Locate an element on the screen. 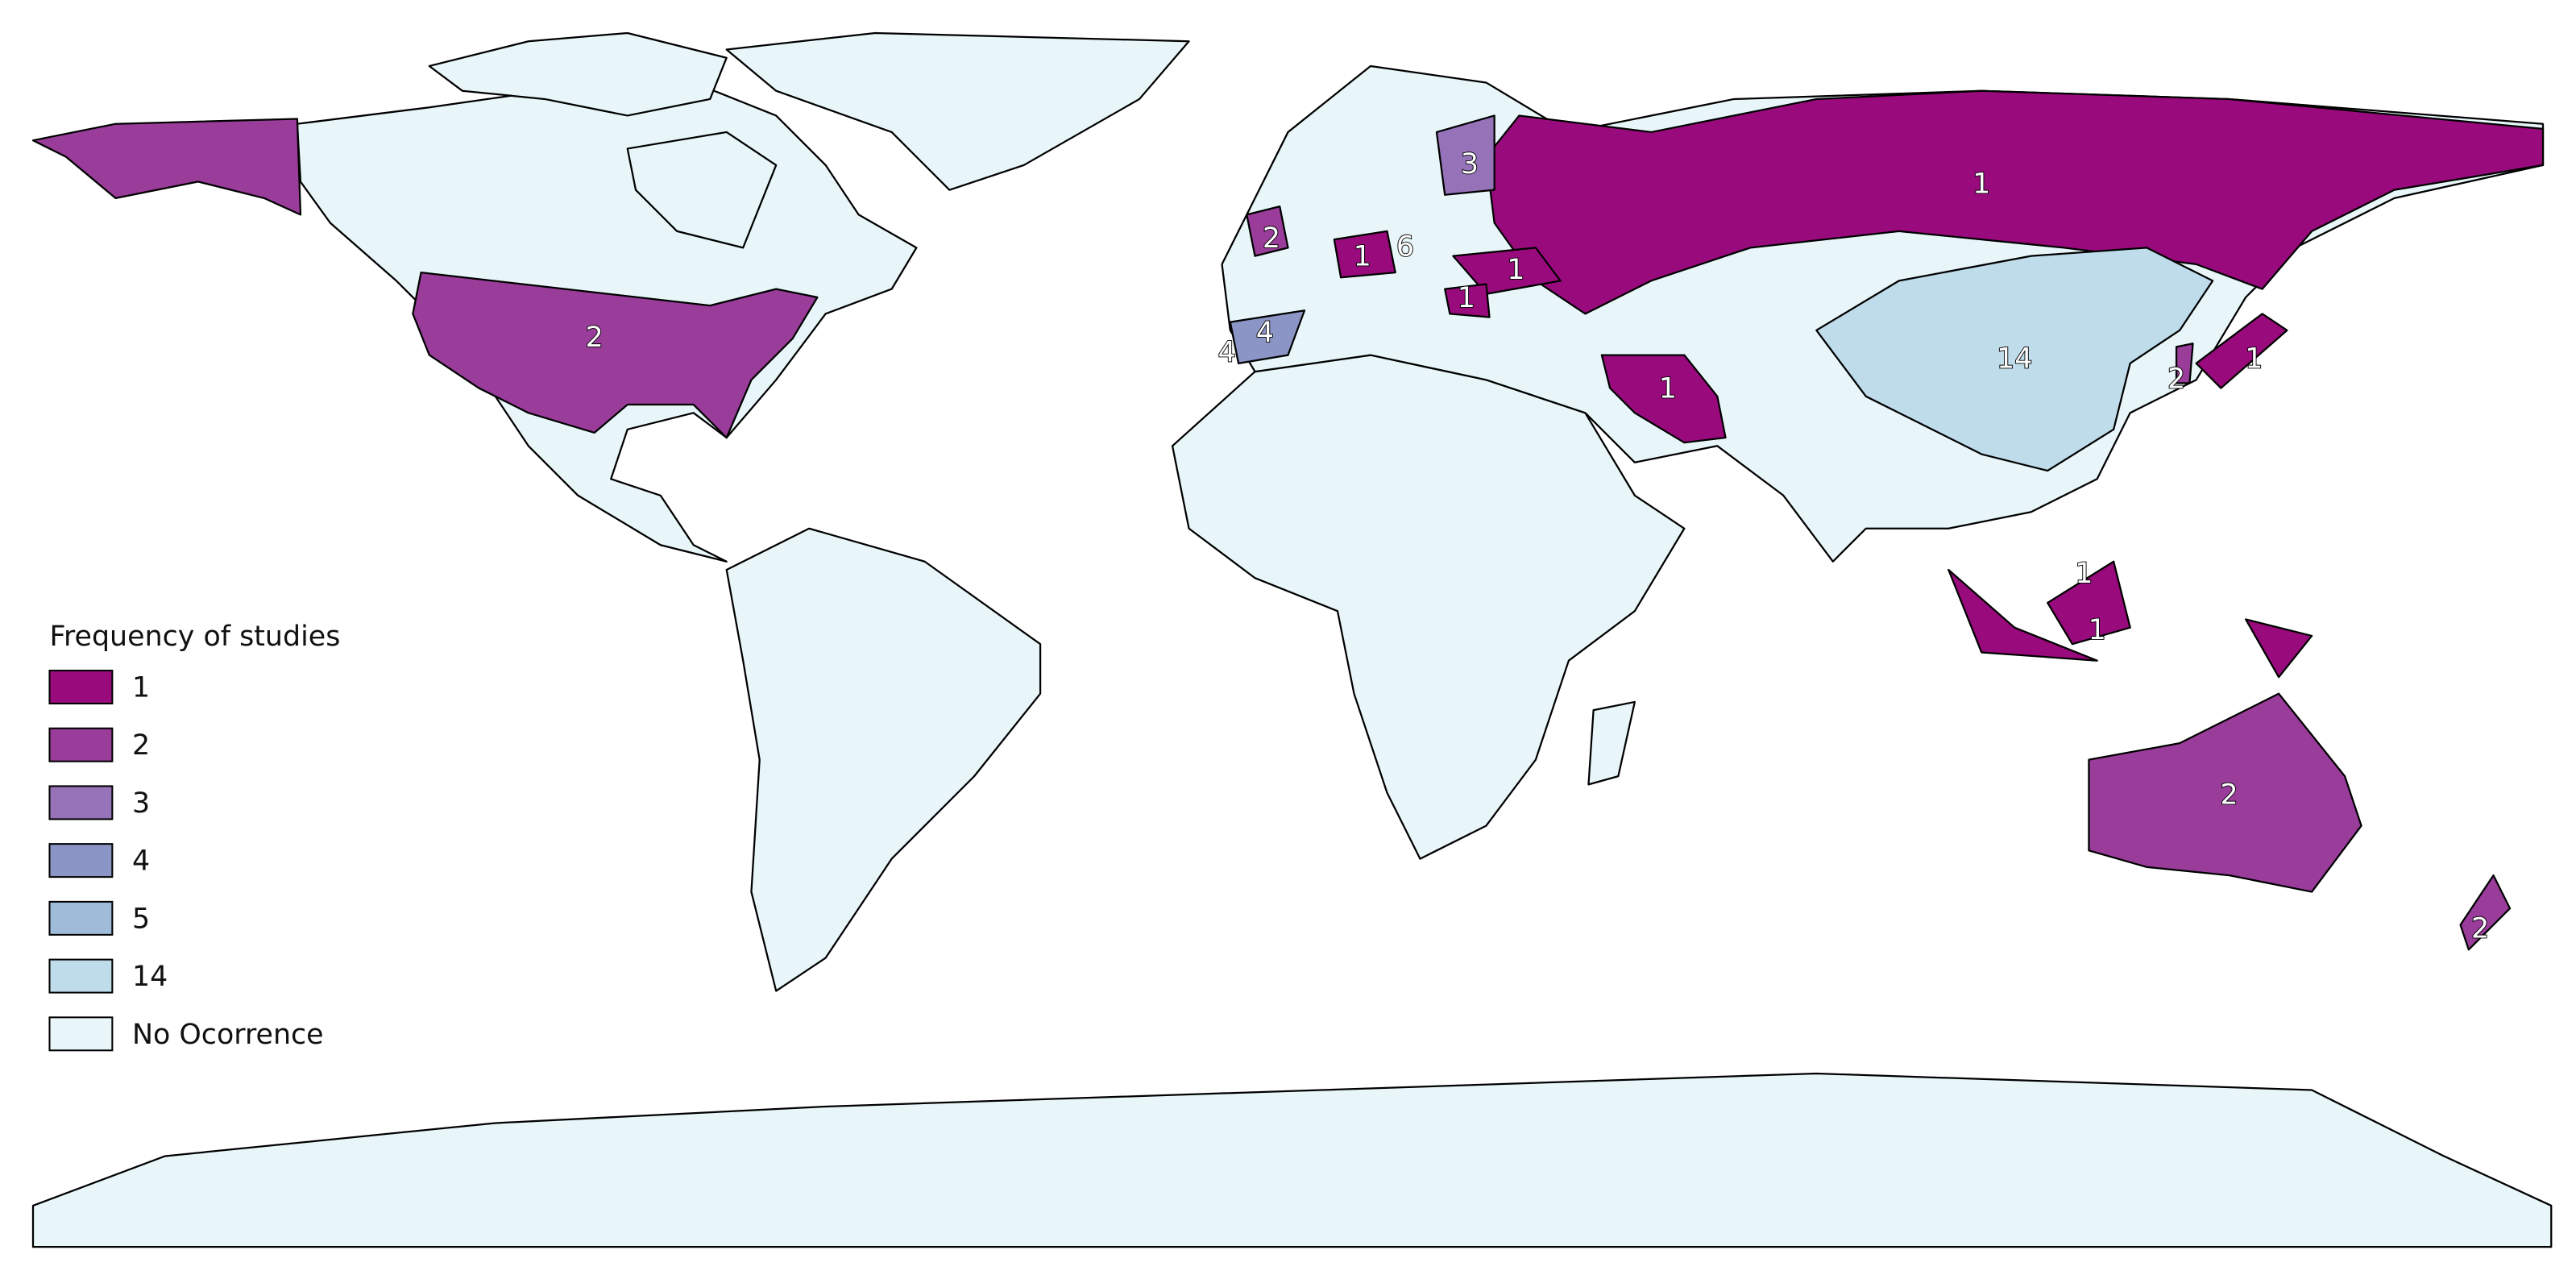 This screenshot has height=1275, width=2576. legend-title: Frequency of studies is located at coordinates (194, 637).